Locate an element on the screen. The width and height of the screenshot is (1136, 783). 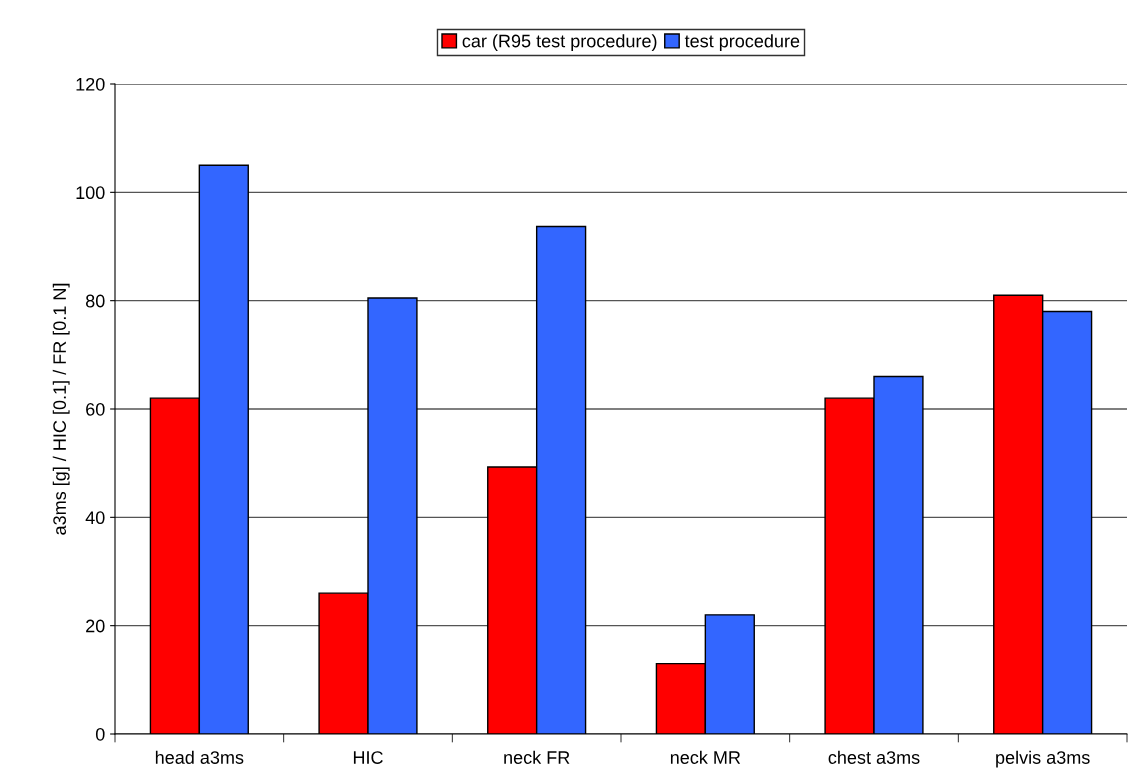
y-tick-label: 120 is located at coordinates (90, 84).